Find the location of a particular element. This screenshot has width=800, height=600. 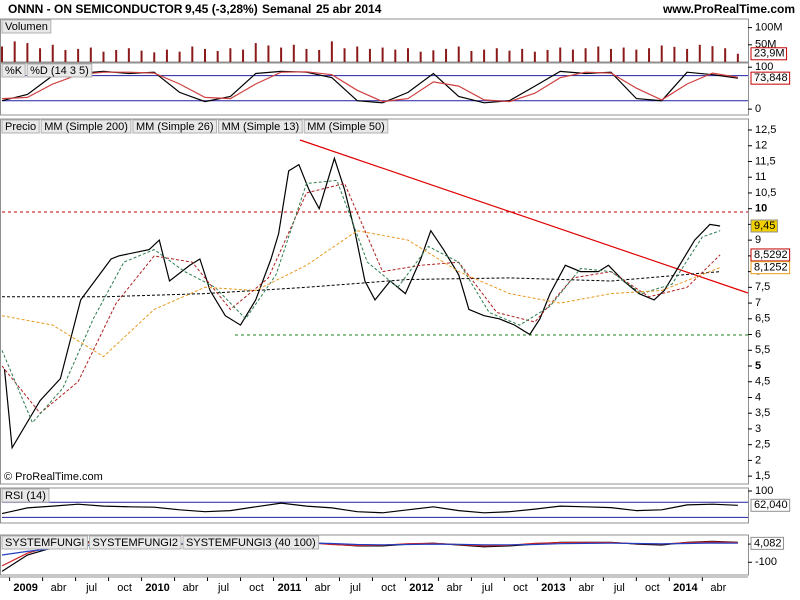

legend-label: SYSTEMFUNGI2 is located at coordinates (135, 543).